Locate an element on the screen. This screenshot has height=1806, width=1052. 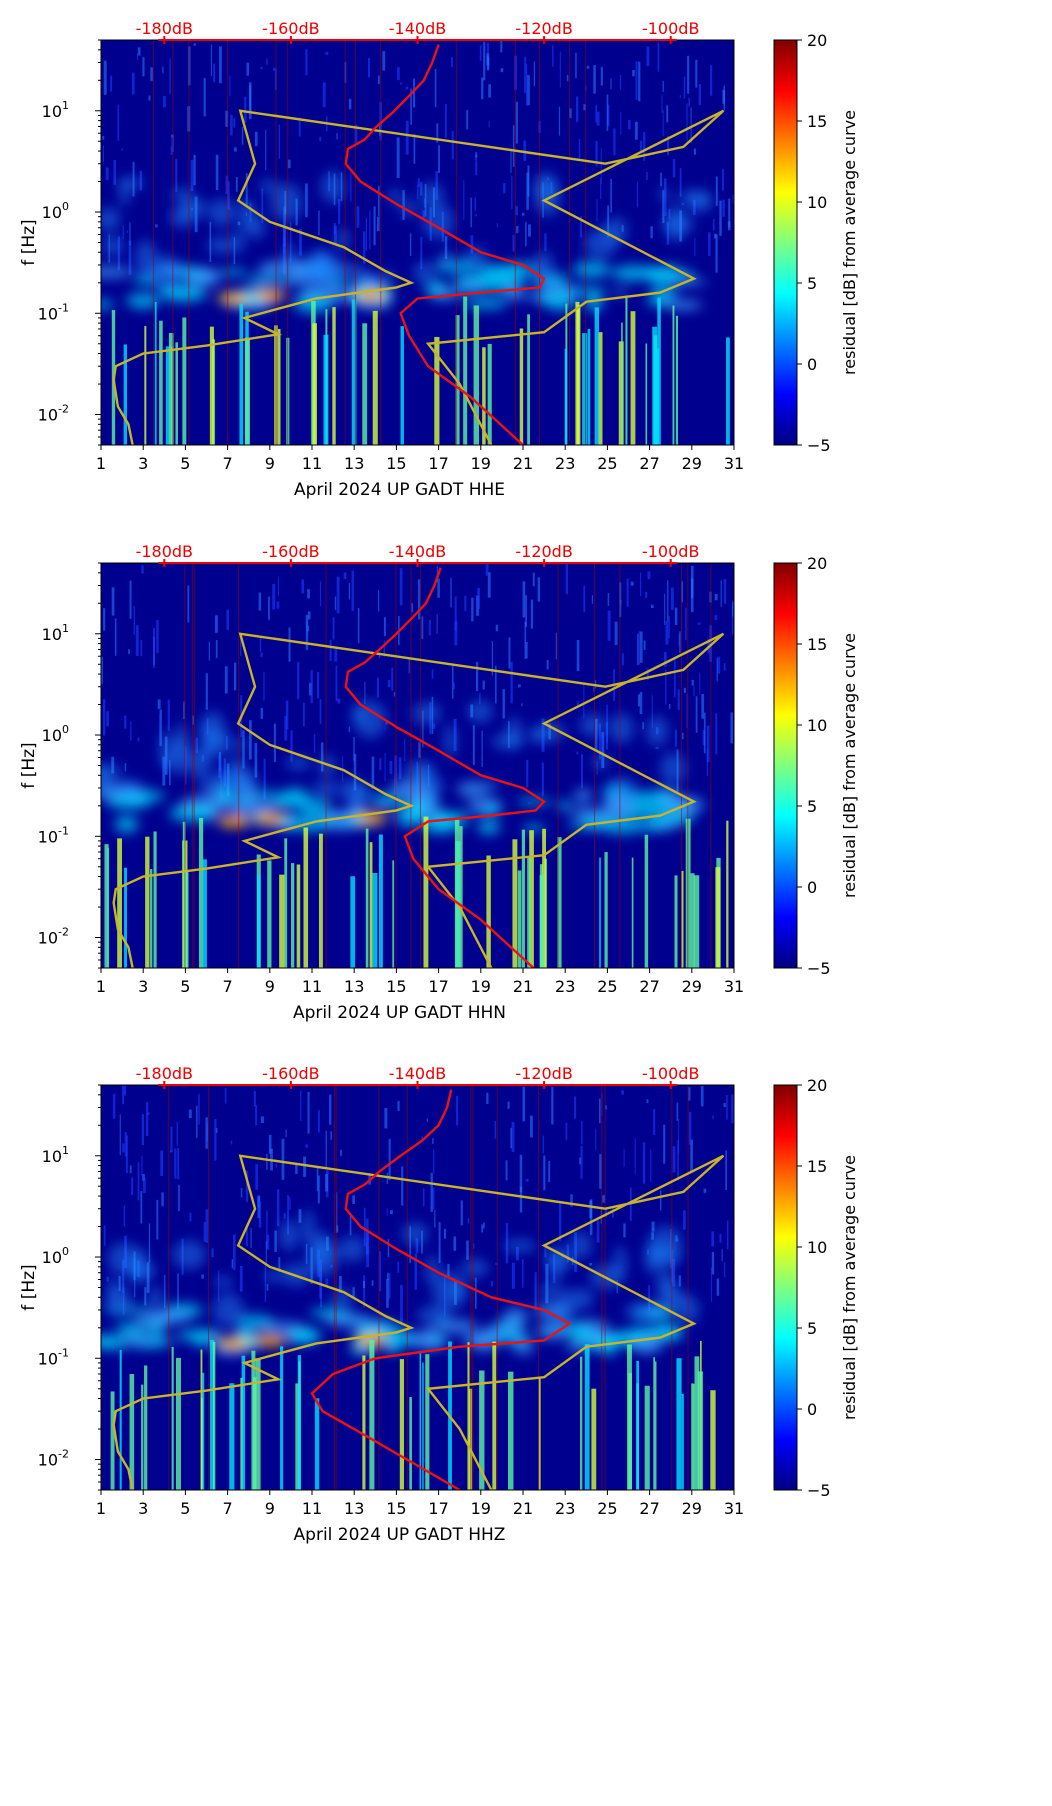
plot-background is located at coordinates (417, 1287).